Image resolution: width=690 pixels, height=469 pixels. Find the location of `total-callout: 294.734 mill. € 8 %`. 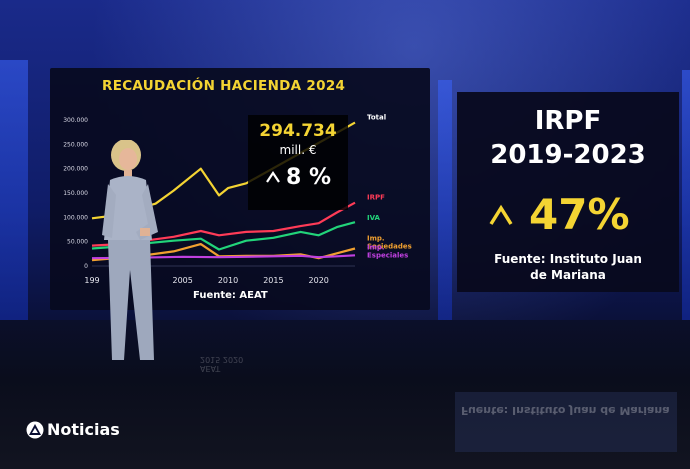

total-callout: 294.734 mill. € 8 % is located at coordinates (298, 162).